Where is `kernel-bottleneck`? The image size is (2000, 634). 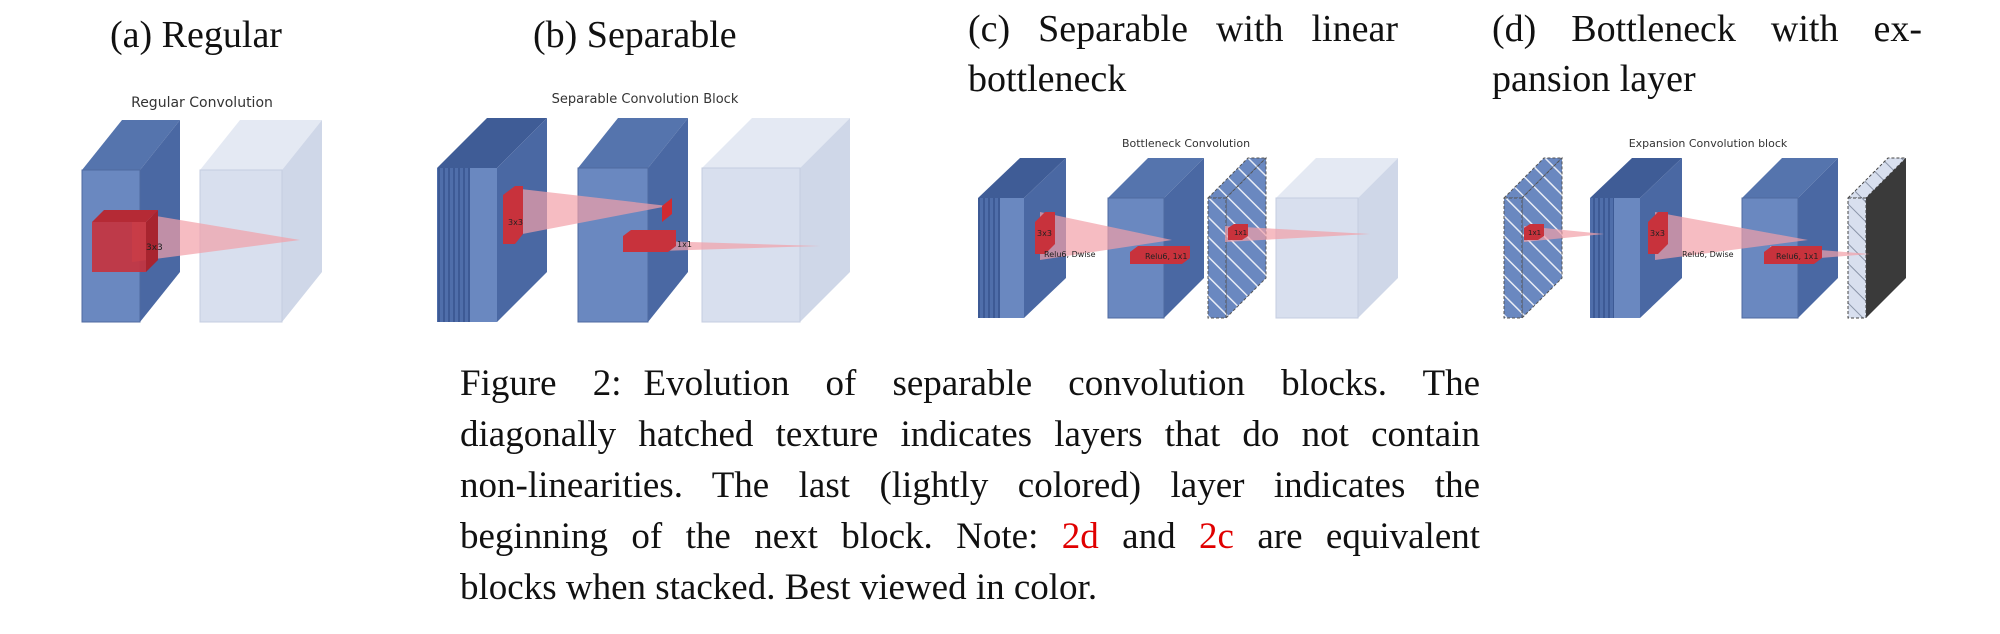
kernel-bottleneck is located at coordinates (1238, 232).